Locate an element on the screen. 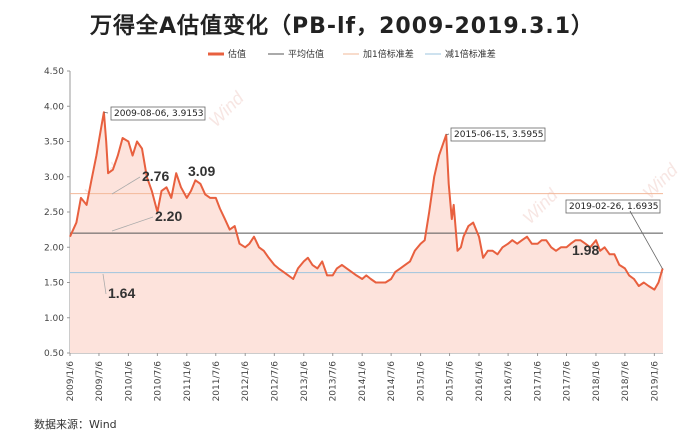  annotation-label: 2019-02-26, 1.6935 is located at coordinates (614, 207).